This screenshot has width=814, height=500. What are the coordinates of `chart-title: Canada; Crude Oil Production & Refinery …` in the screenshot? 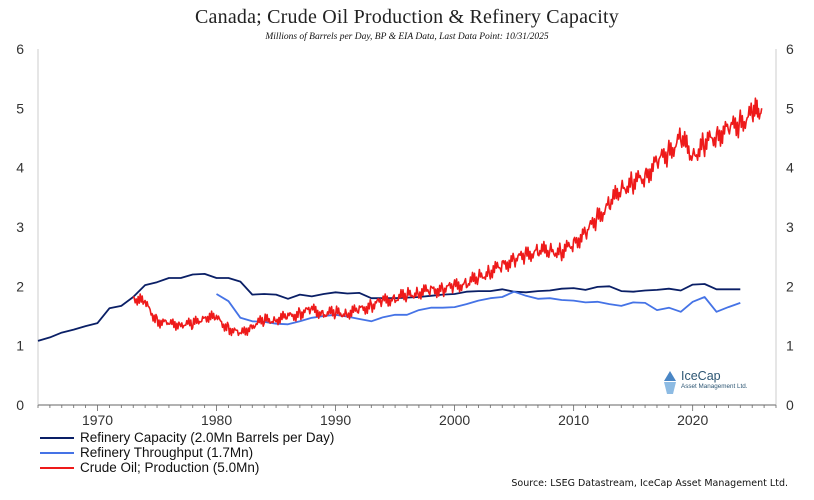 It's located at (407, 17).